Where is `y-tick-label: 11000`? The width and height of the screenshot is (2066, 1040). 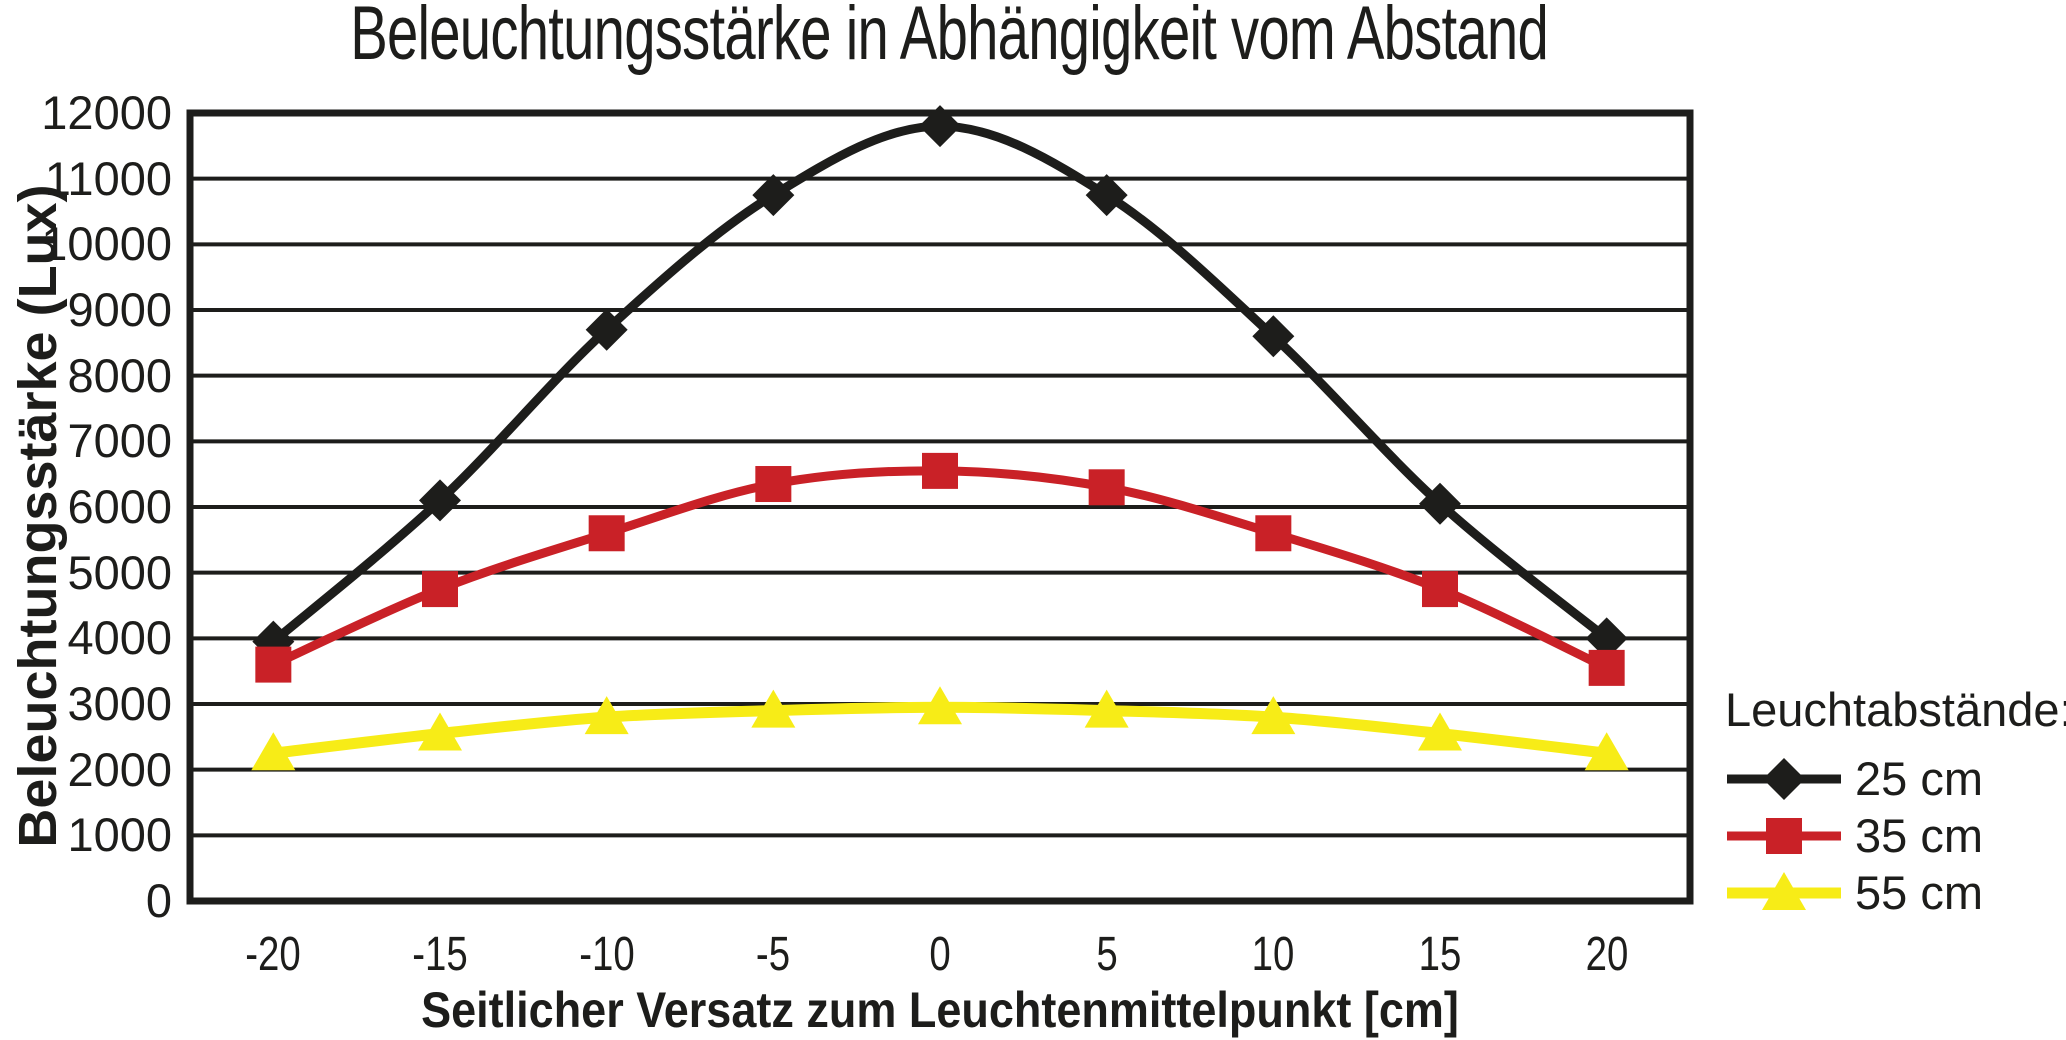
y-tick-label: 11000 is located at coordinates (108, 178).